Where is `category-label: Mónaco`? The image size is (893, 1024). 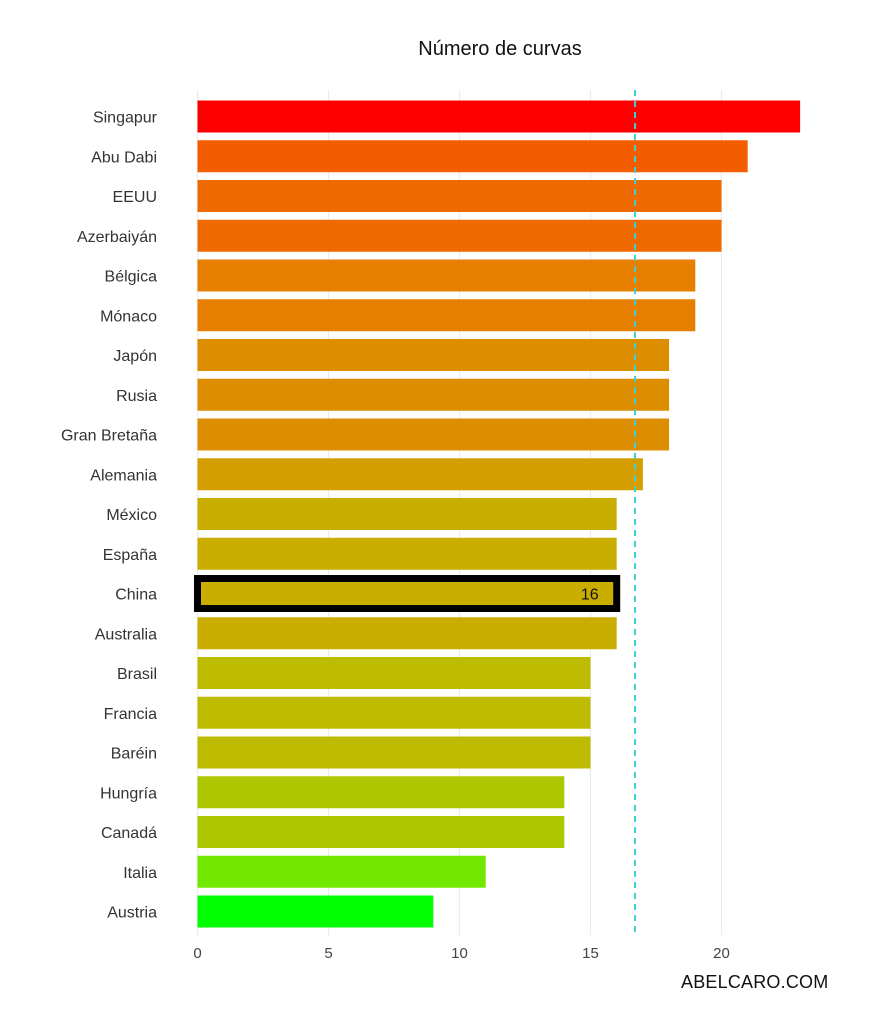
category-label: Mónaco is located at coordinates (128, 316).